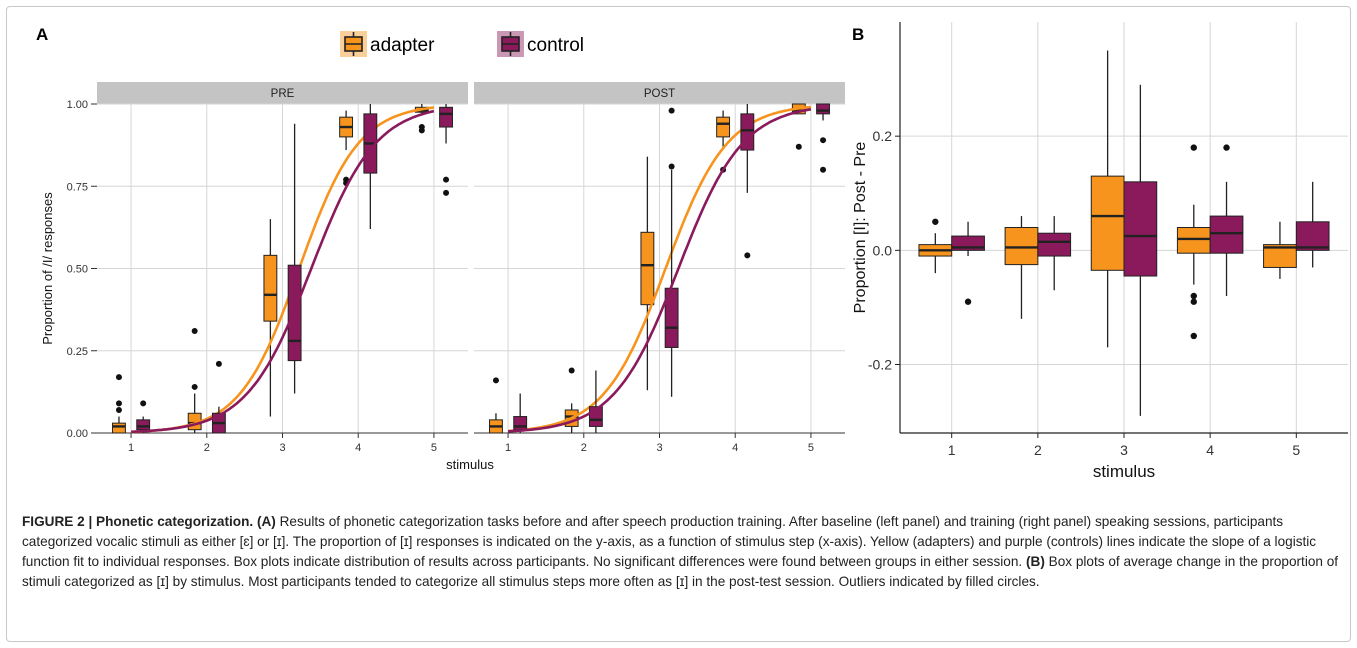 This screenshot has height=648, width=1357. Describe the element at coordinates (880, 365) in the screenshot. I see `y-tick-label-b: -0.2` at that location.